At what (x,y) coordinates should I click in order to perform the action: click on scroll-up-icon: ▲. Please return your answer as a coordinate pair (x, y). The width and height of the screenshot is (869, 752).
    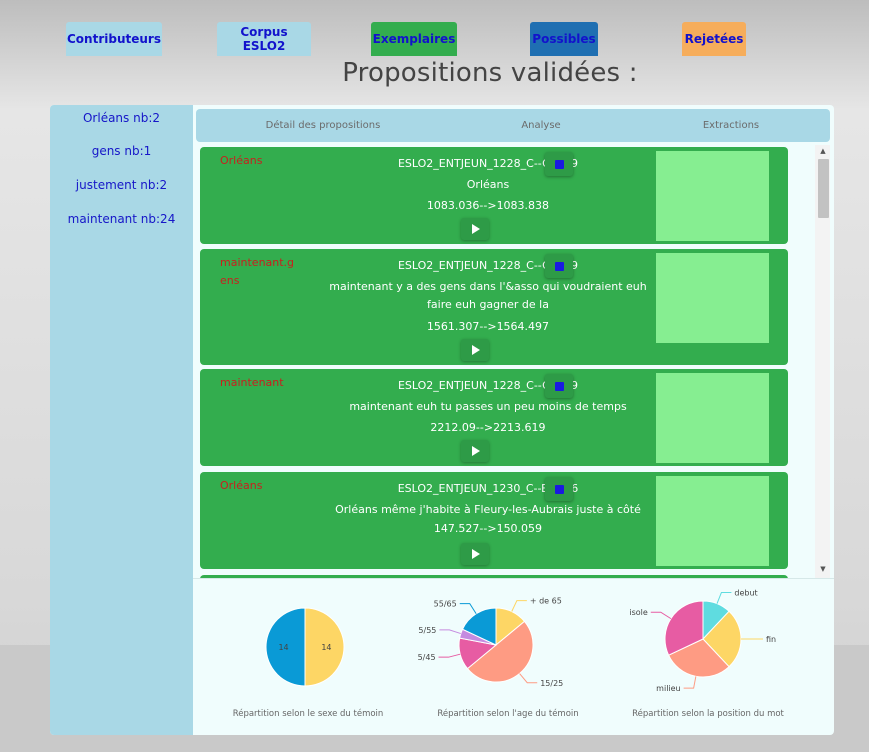
    Looking at the image, I should click on (823, 151).